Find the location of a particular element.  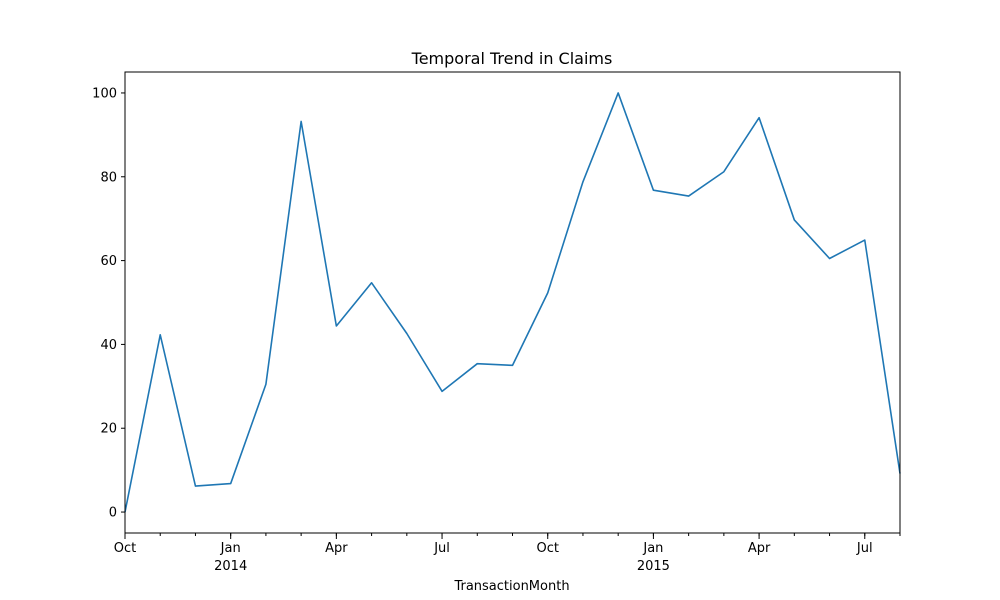

y-tick-label: 80 is located at coordinates (108, 177).